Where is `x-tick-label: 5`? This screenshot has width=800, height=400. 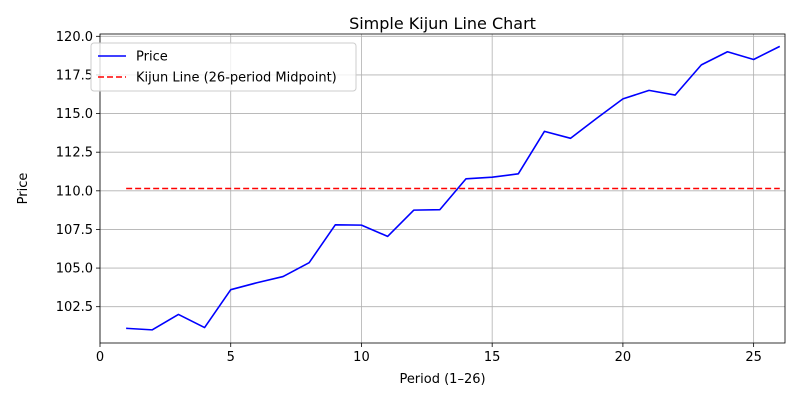
x-tick-label: 5 is located at coordinates (231, 357).